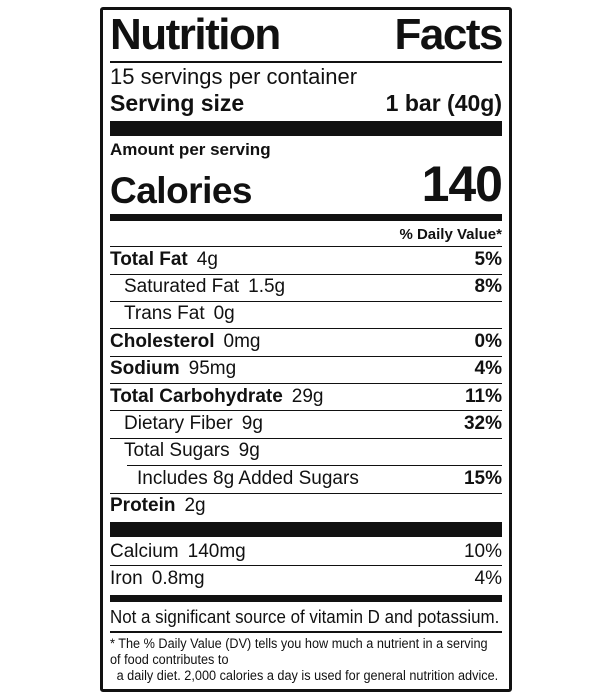  What do you see at coordinates (306, 315) in the screenshot?
I see `nutrient-row: Trans Fat 0g` at bounding box center [306, 315].